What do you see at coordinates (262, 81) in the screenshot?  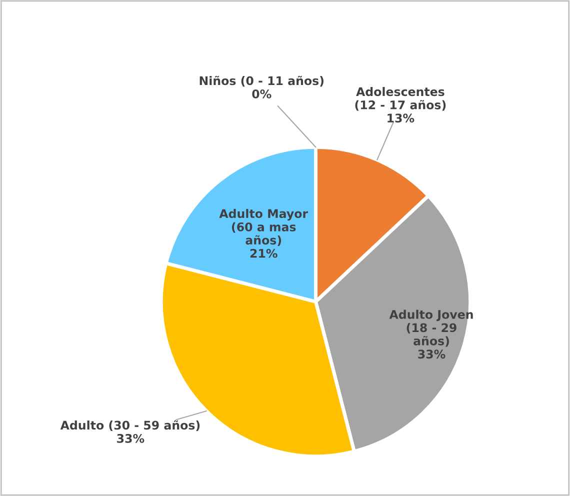 I see `category-label: Niños (0 - 11 años)` at bounding box center [262, 81].